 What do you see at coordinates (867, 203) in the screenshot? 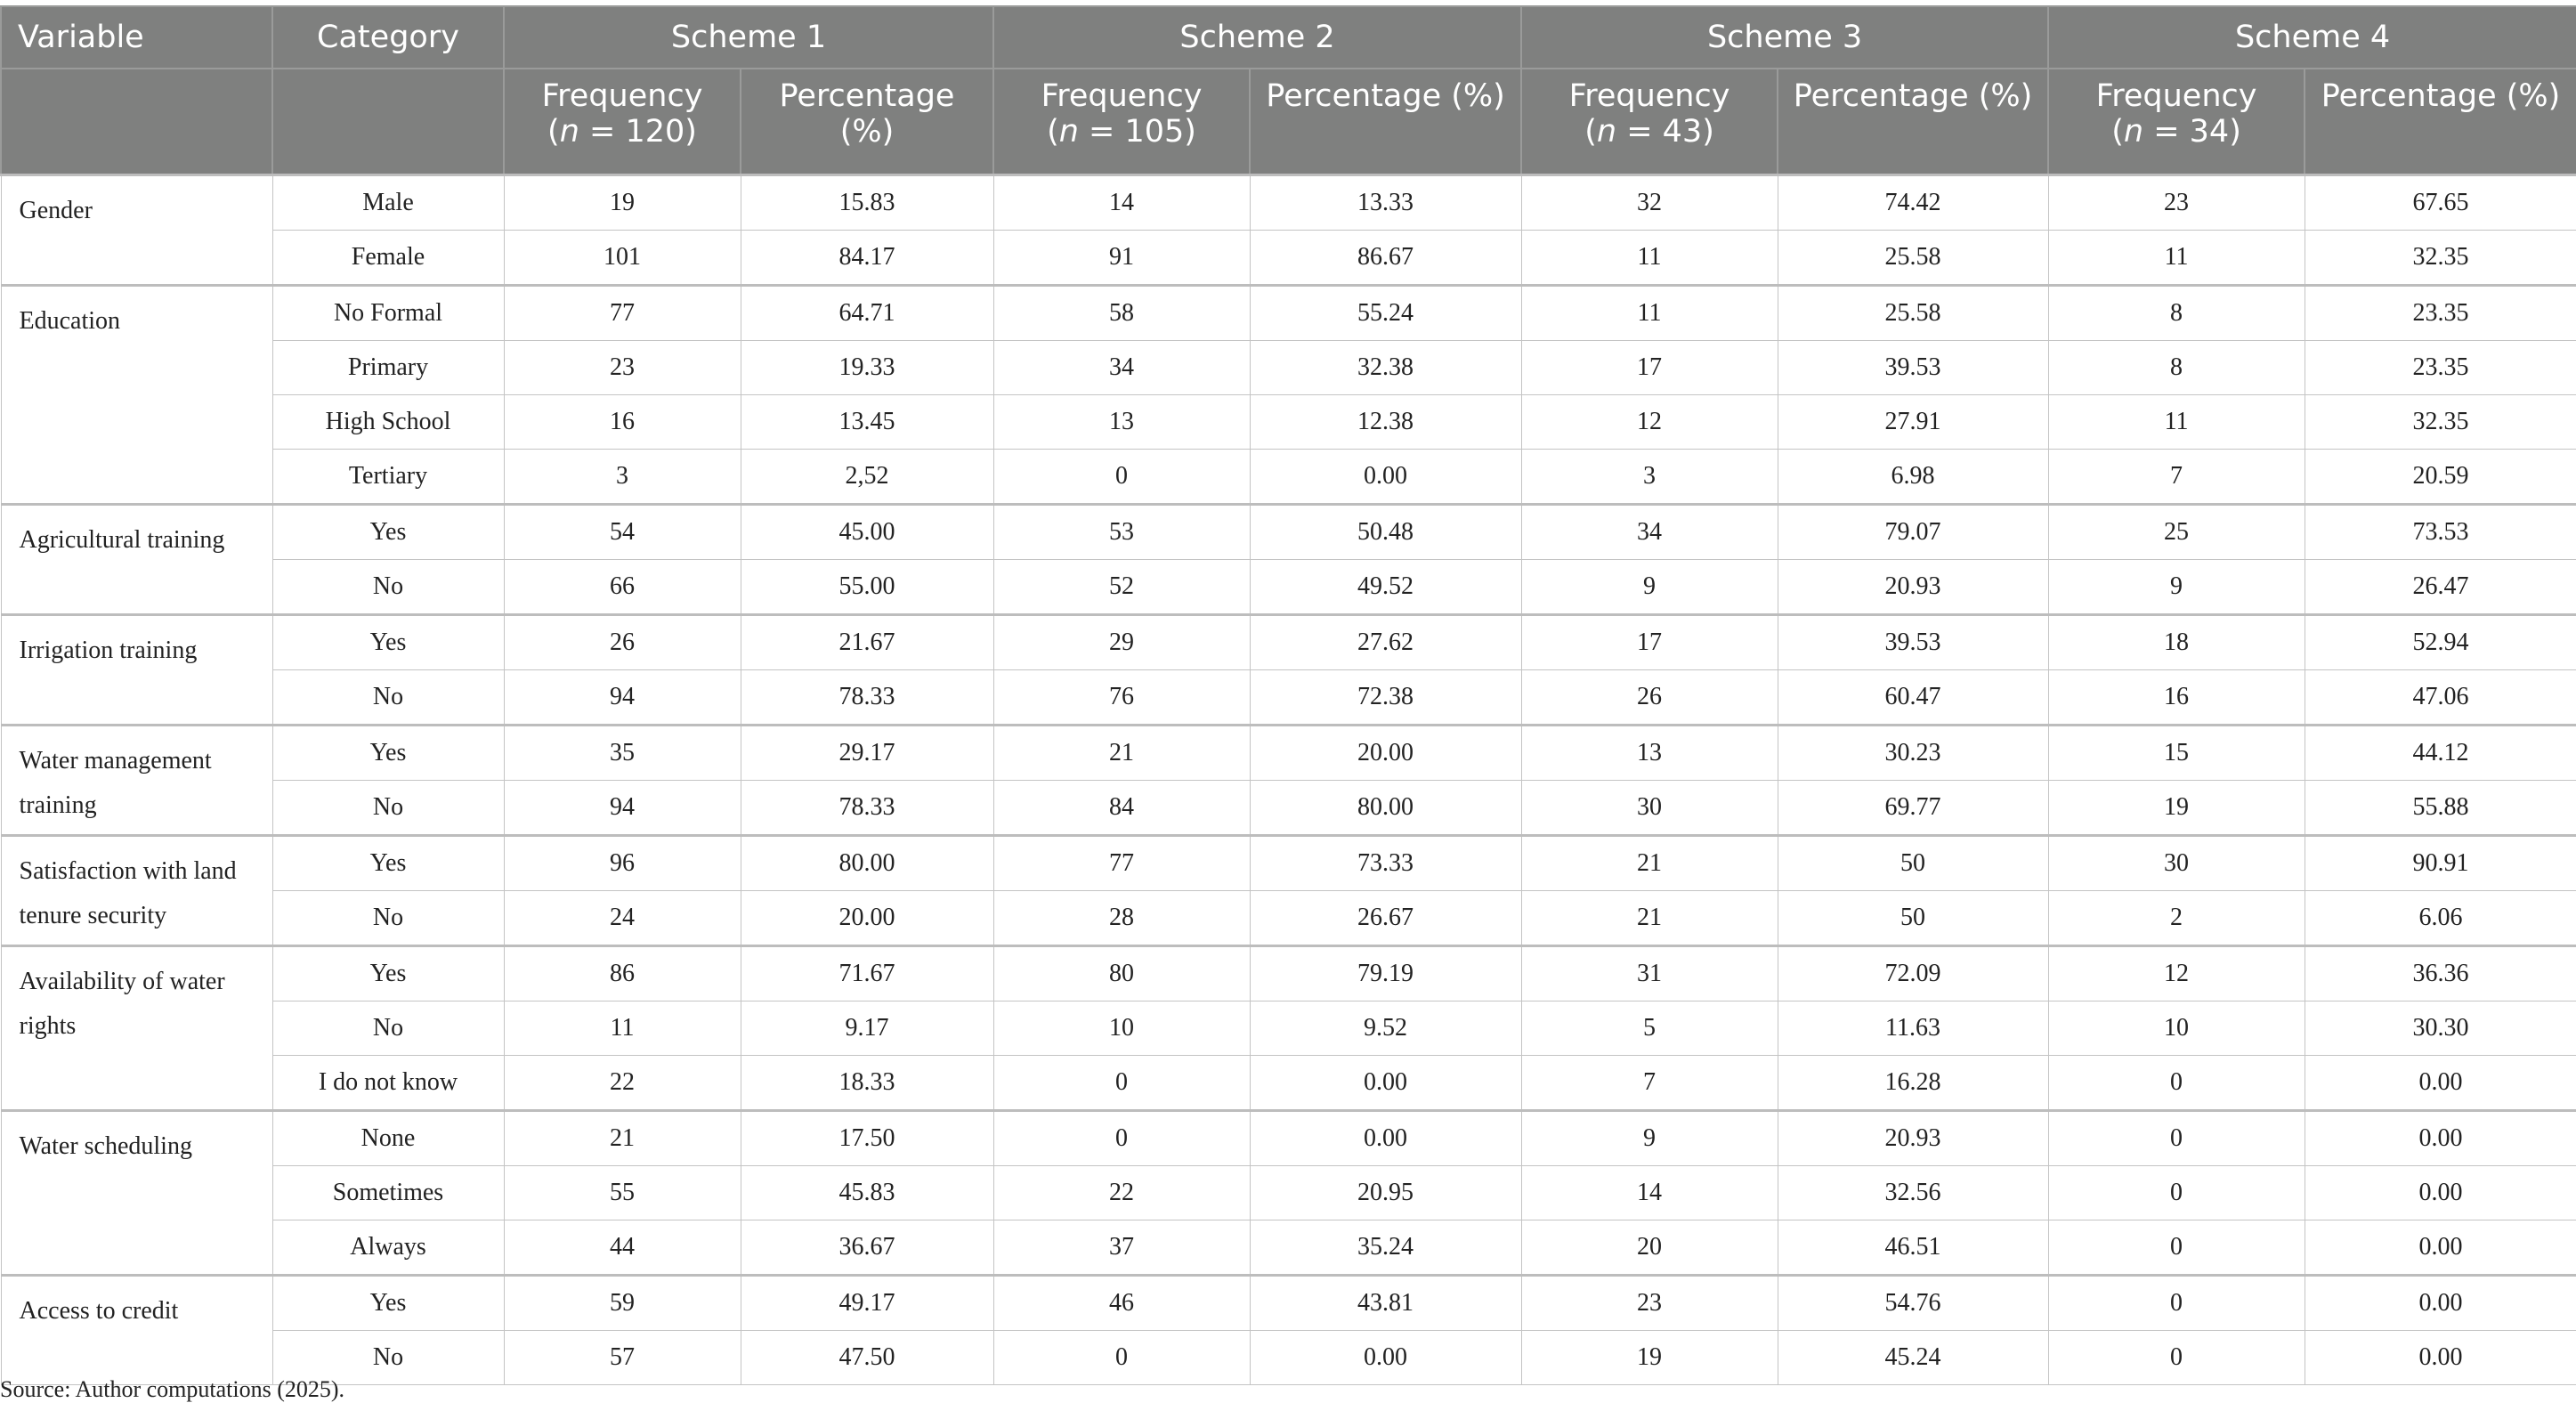
I see `percentage-cell: 15.83` at bounding box center [867, 203].